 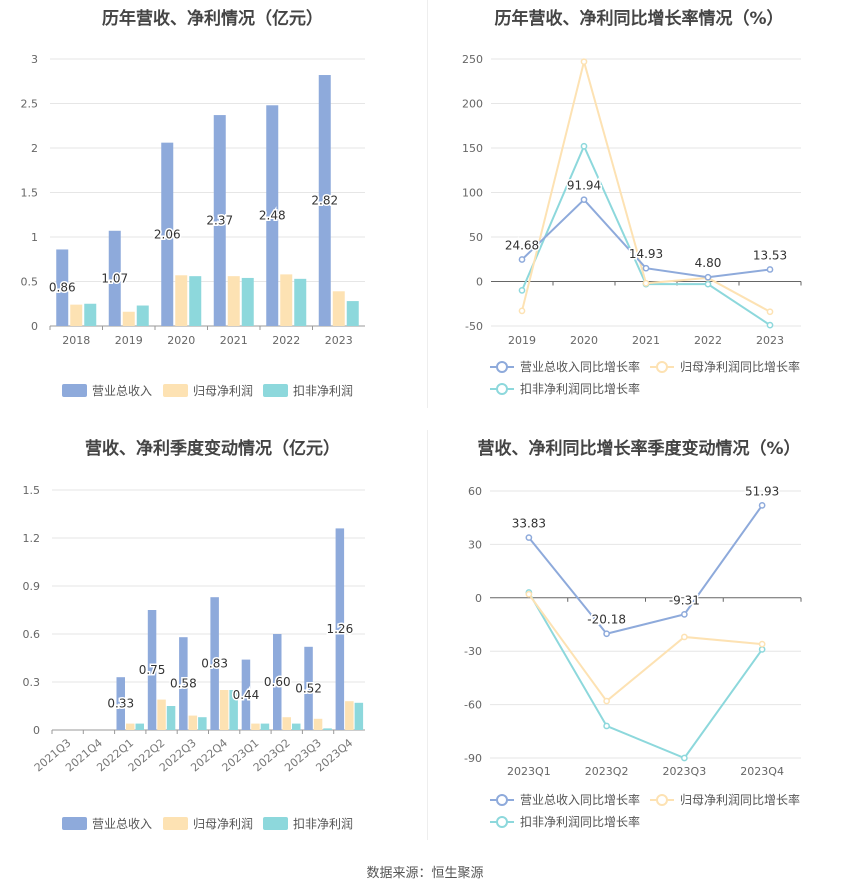 What do you see at coordinates (580, 799) in the screenshot?
I see `legend-label: 营业总收入同比增长率` at bounding box center [580, 799].